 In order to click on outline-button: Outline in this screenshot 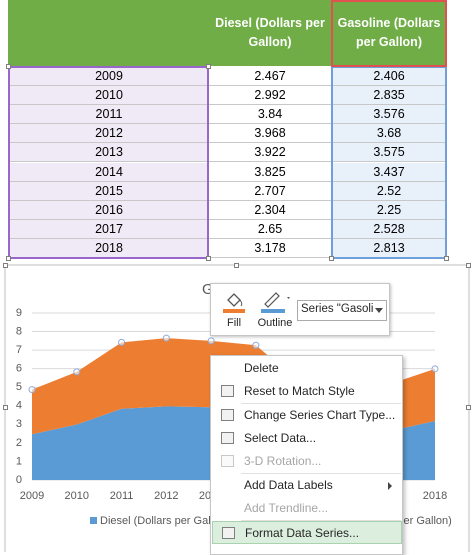, I will do `click(275, 311)`.